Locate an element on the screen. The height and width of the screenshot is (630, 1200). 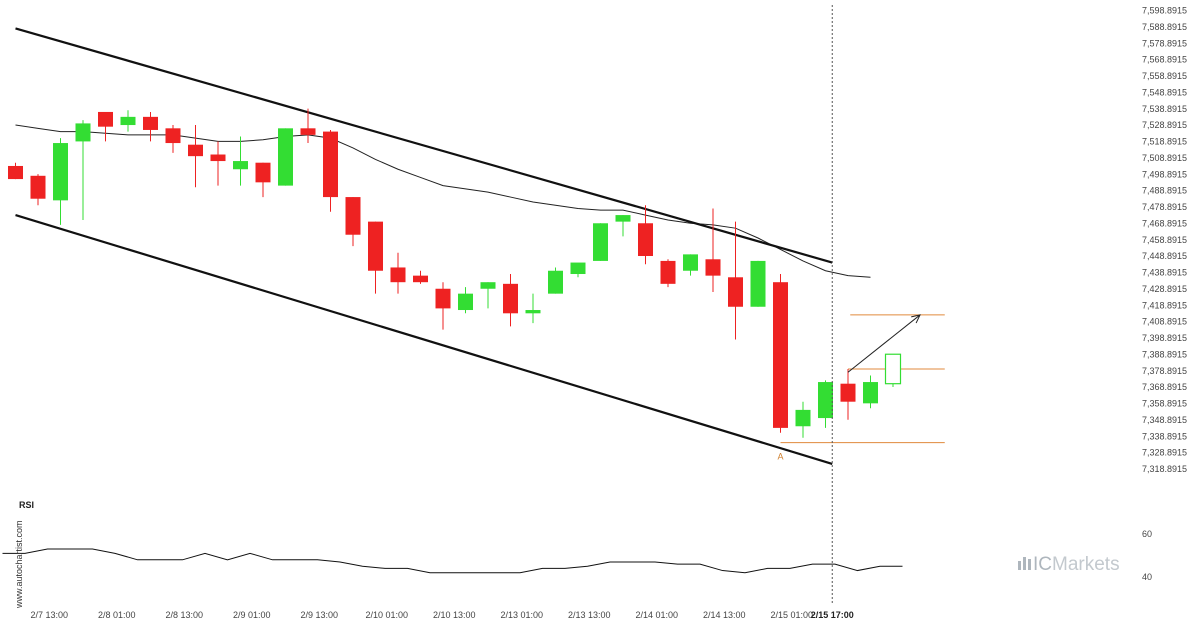
y-tick-label: 7,338.8915 is located at coordinates (1164, 436).